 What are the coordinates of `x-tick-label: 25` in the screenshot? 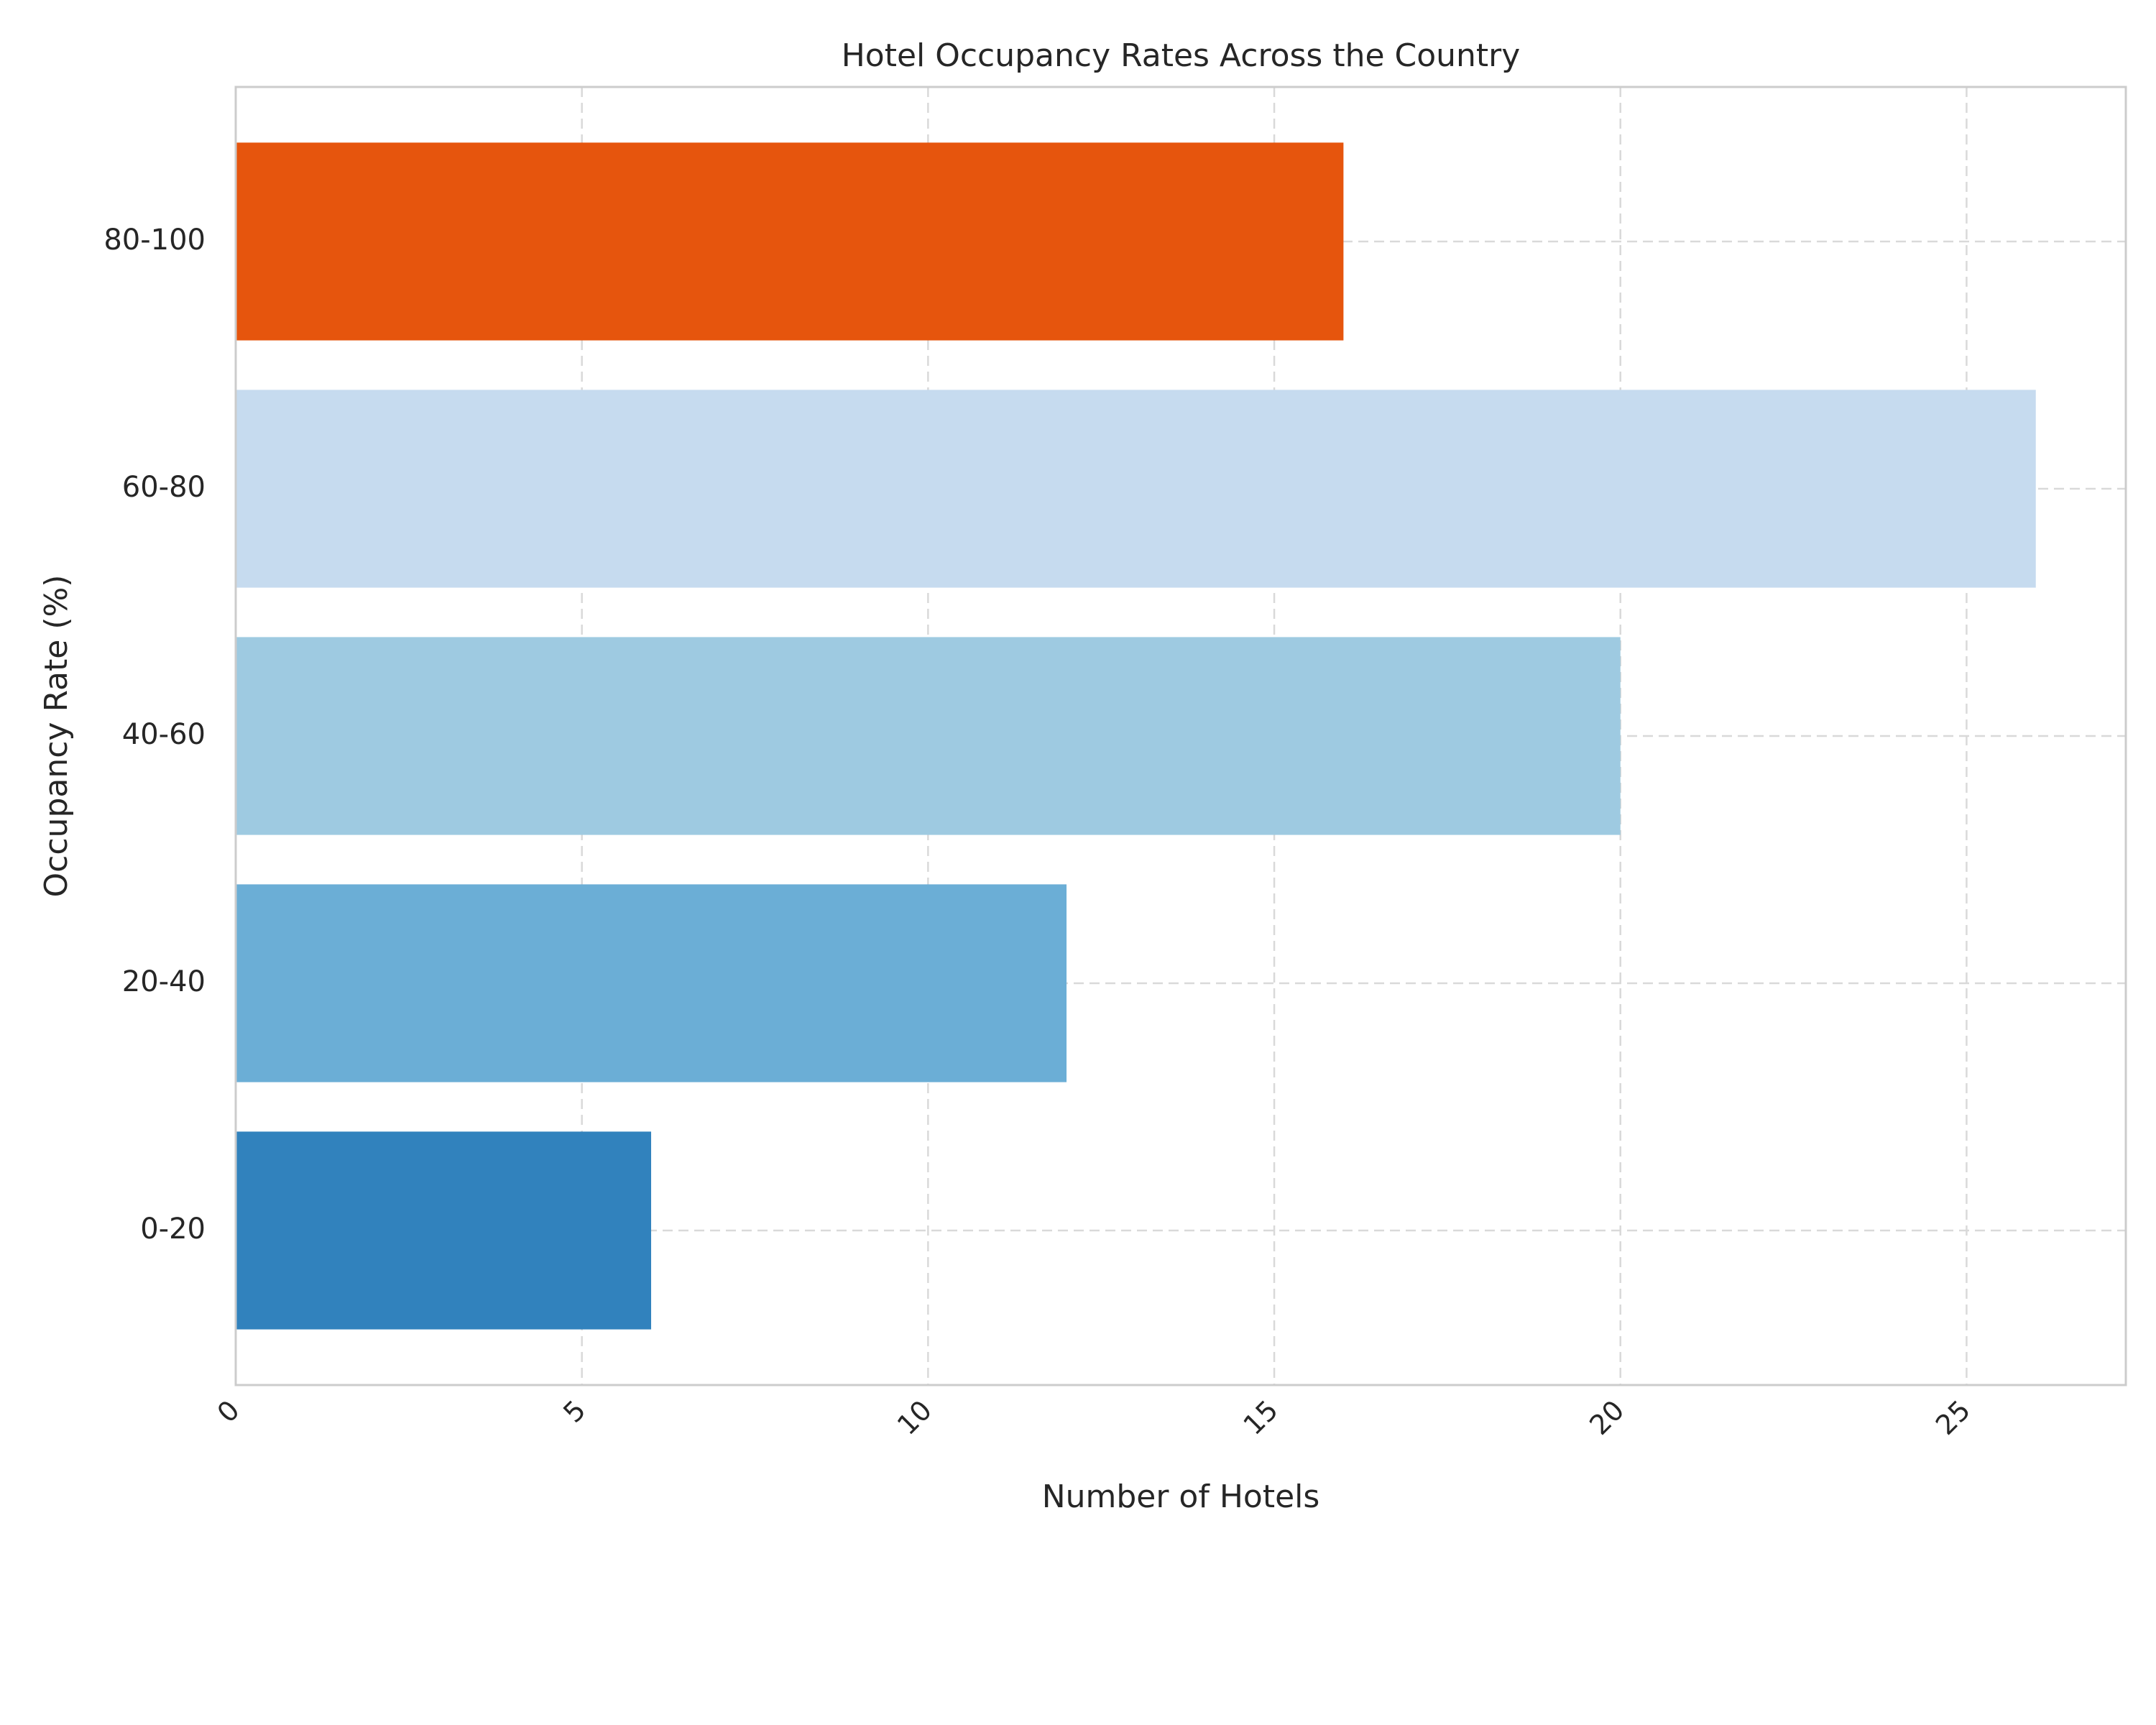 It's located at (1953, 1417).